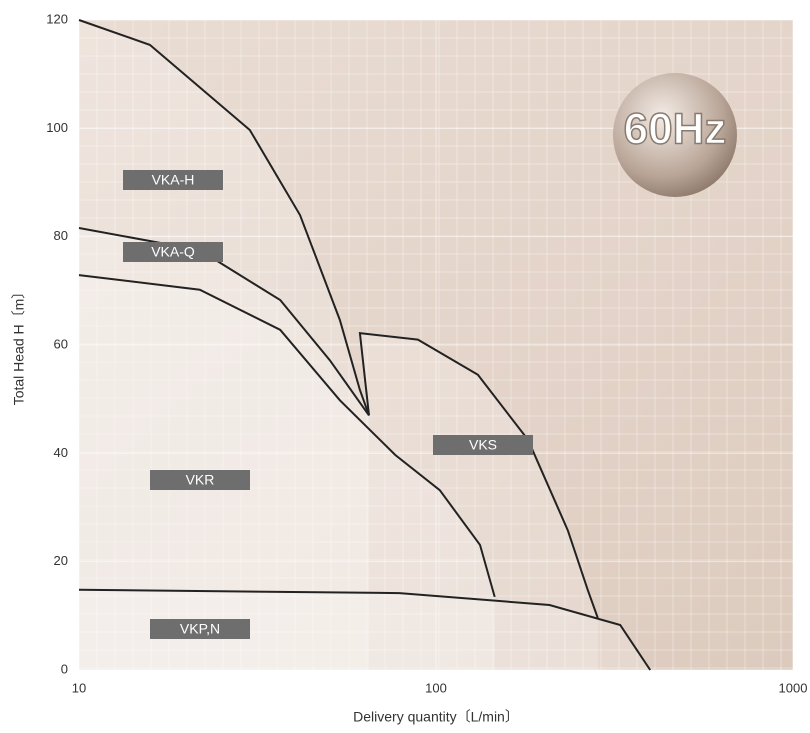 The height and width of the screenshot is (733, 810). I want to click on y-tick-label: 0, so click(64, 668).